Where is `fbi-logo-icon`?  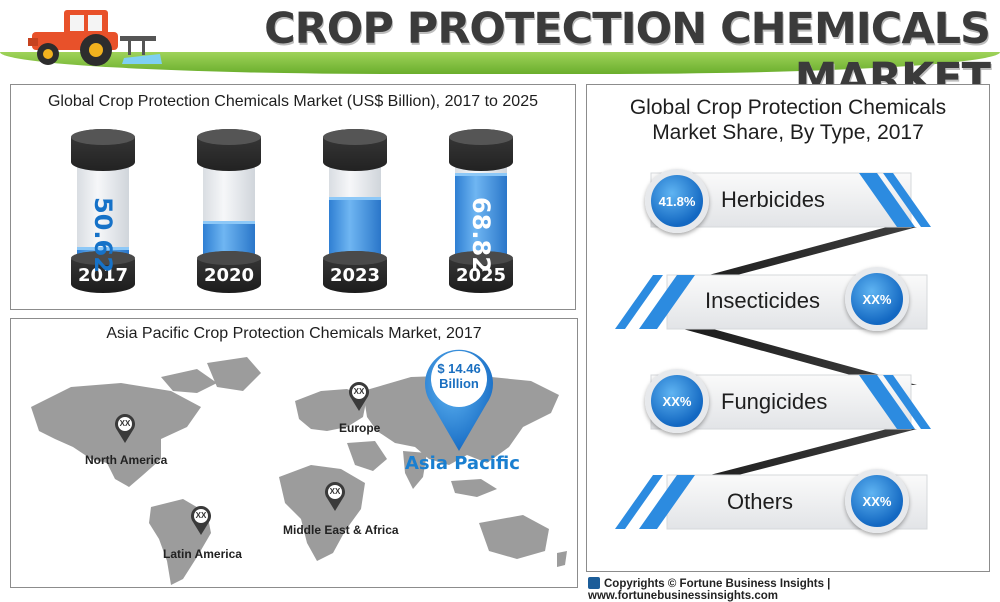 fbi-logo-icon is located at coordinates (594, 583).